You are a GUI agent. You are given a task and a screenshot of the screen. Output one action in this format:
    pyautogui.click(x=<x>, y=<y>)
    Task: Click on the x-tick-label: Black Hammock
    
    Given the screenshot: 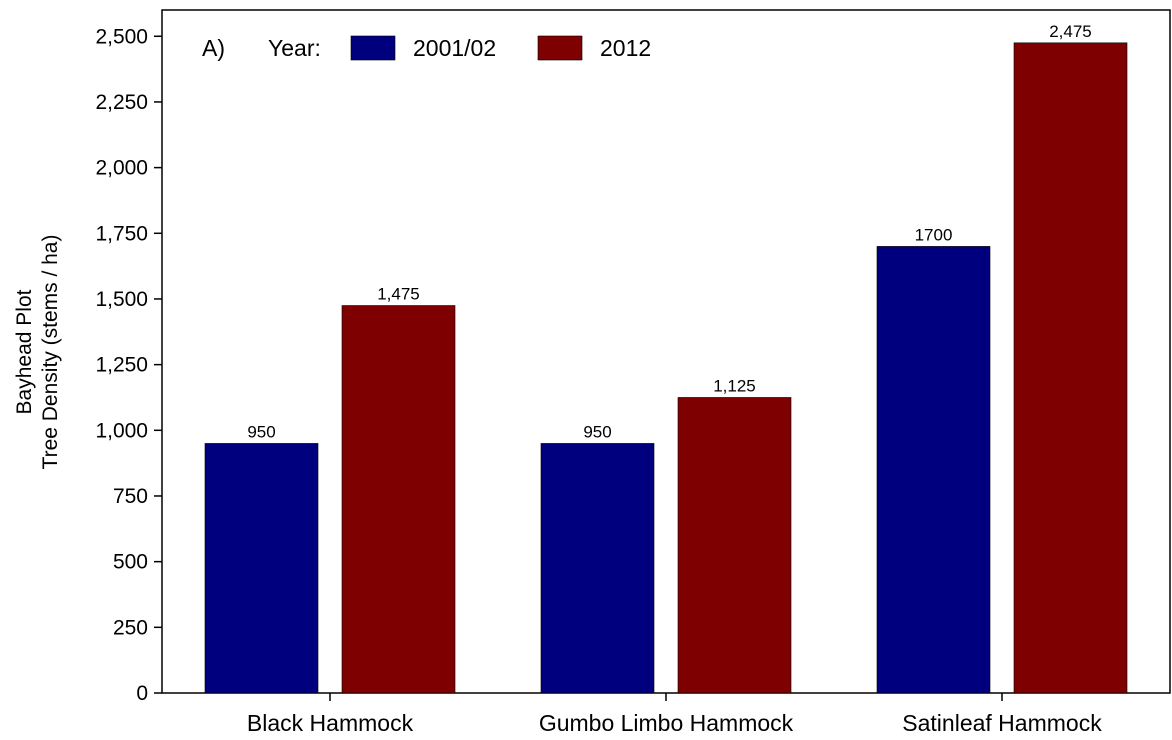 What is the action you would take?
    pyautogui.click(x=330, y=723)
    